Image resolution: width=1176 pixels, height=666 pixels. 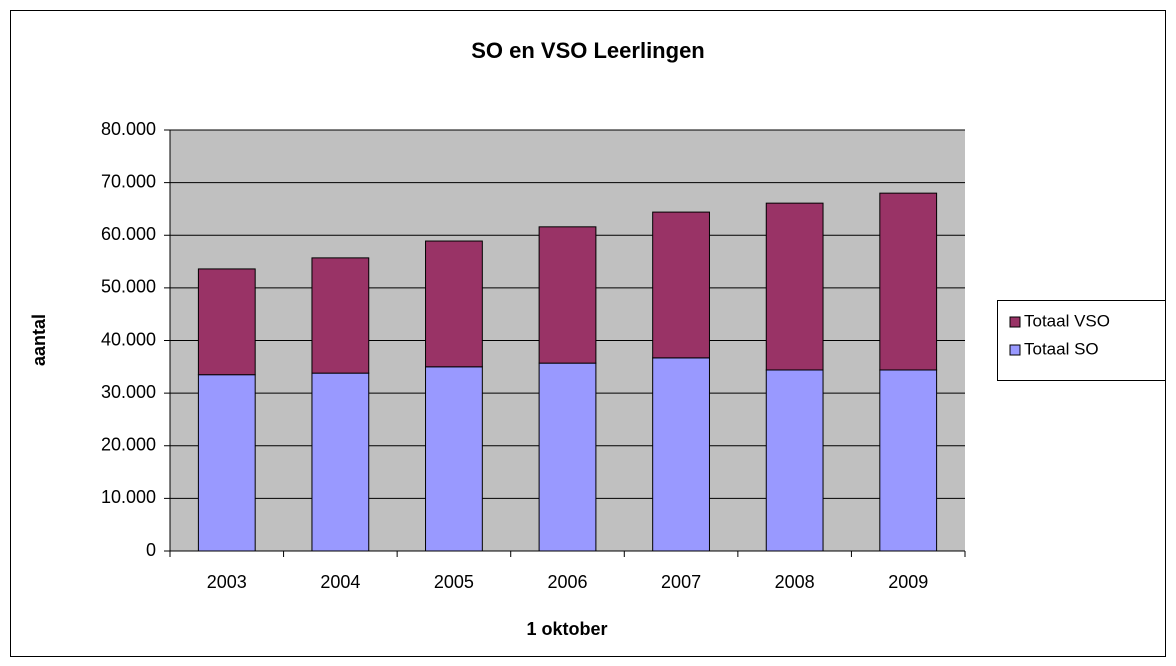 What do you see at coordinates (128, 287) in the screenshot?
I see `y-tick-label: 50.000` at bounding box center [128, 287].